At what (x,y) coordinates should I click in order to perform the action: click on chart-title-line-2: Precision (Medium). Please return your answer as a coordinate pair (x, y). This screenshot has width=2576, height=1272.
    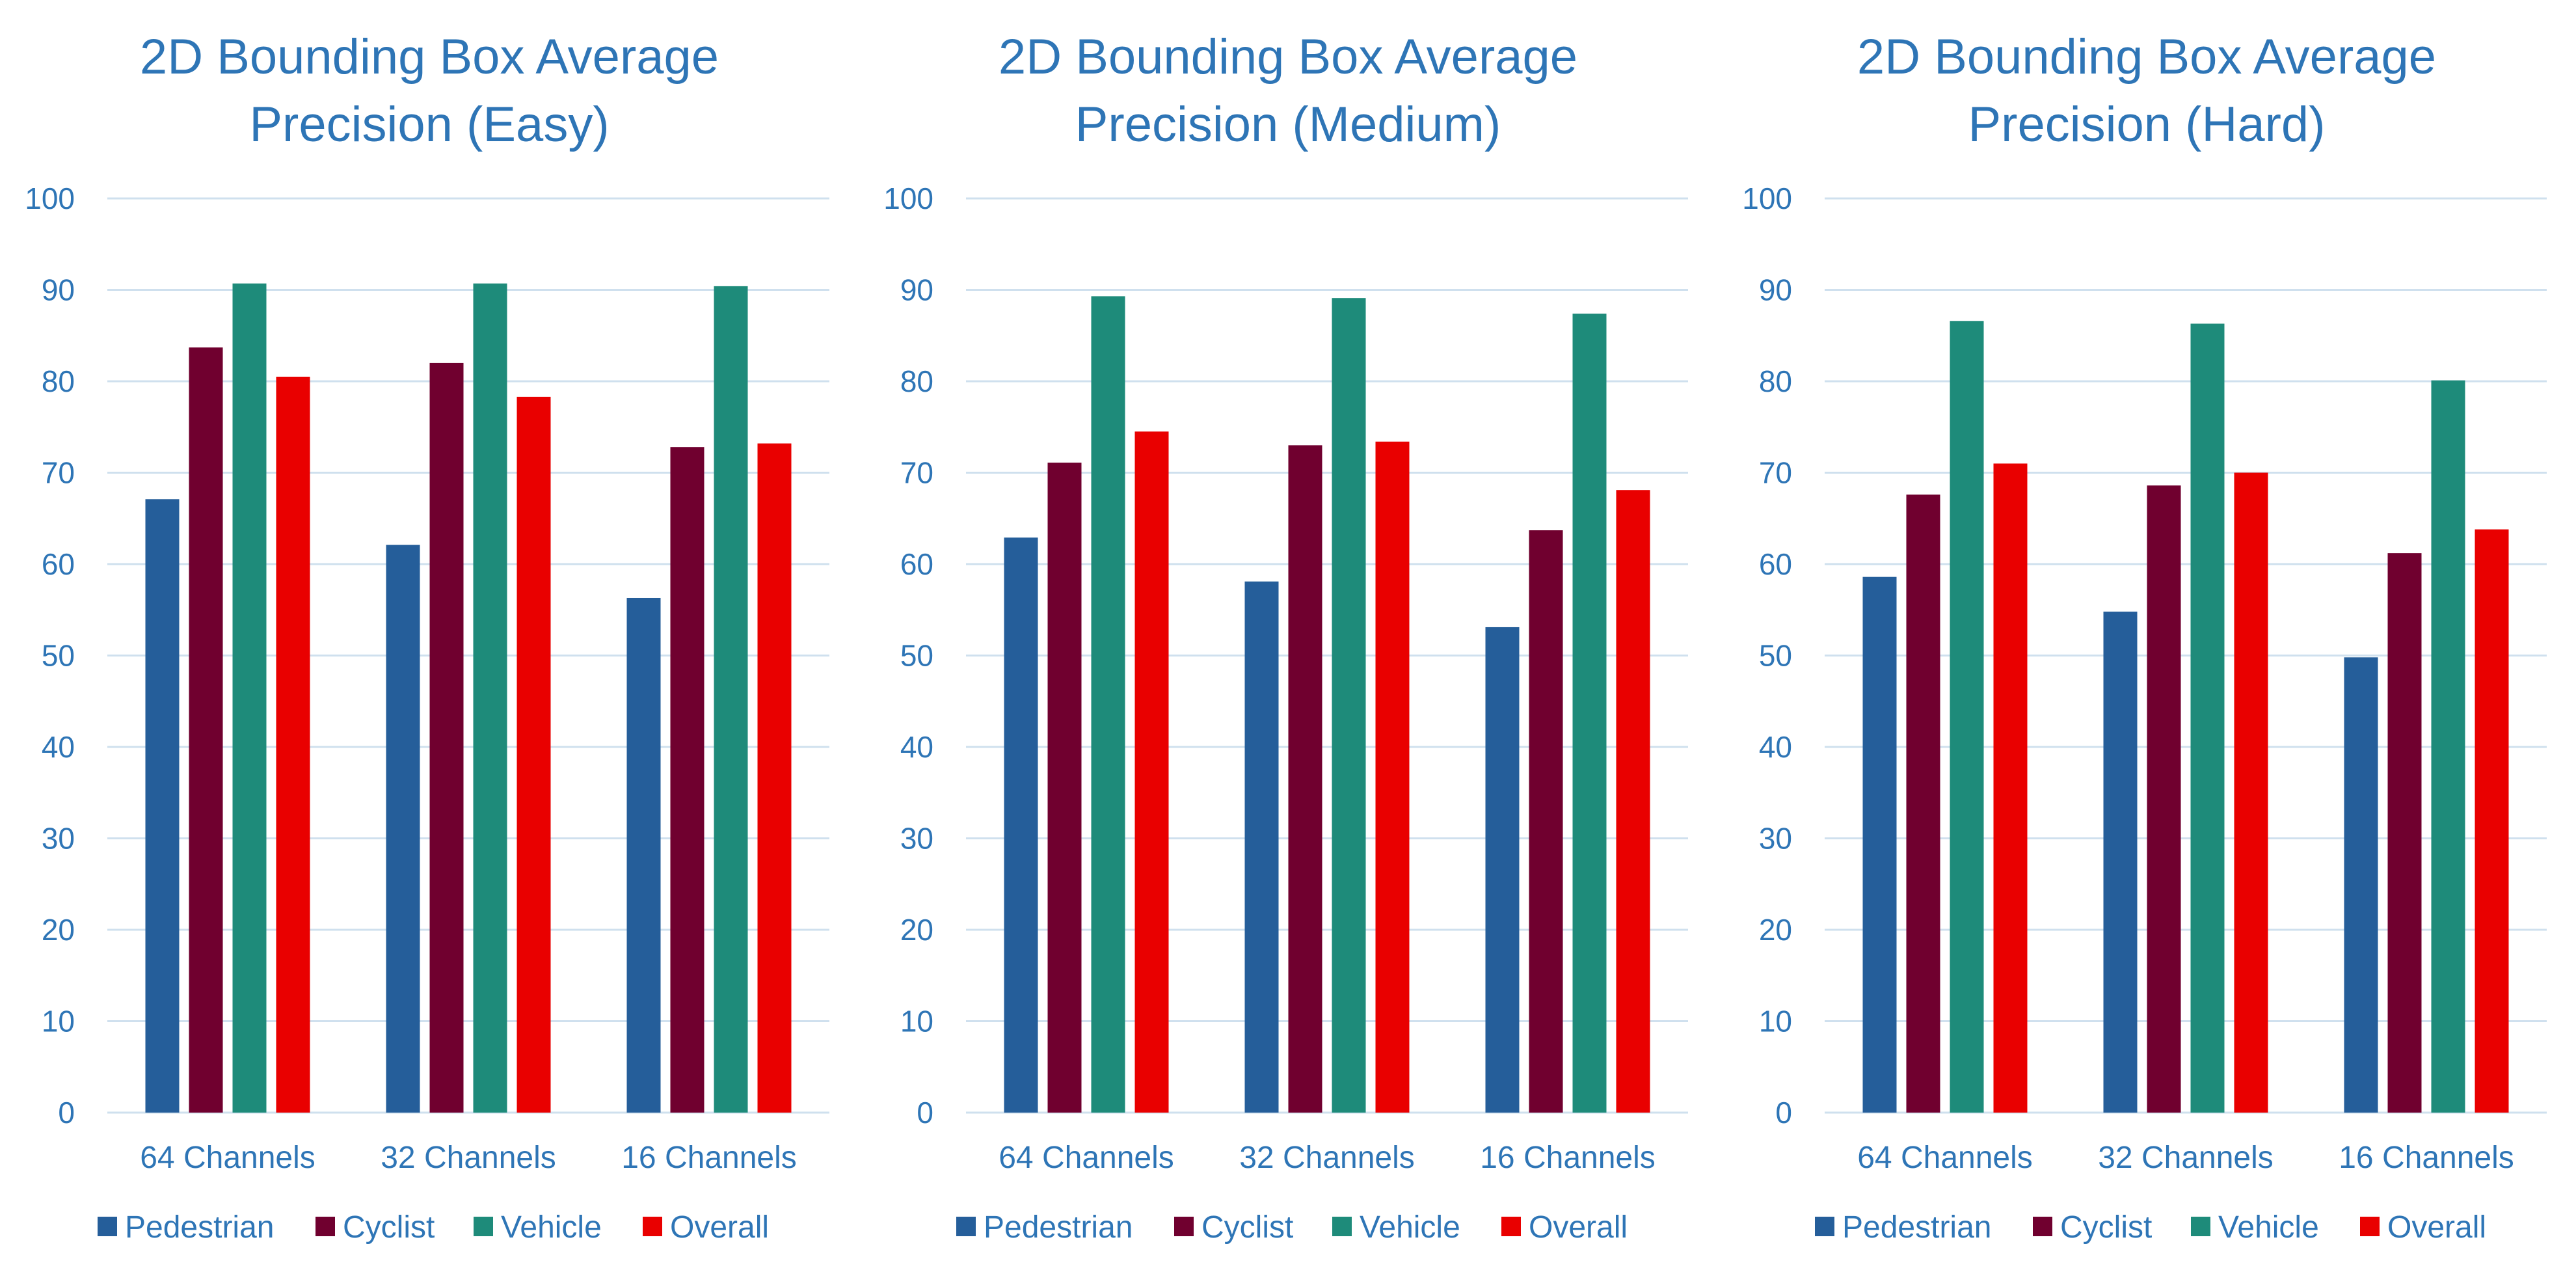
    Looking at the image, I should click on (1288, 125).